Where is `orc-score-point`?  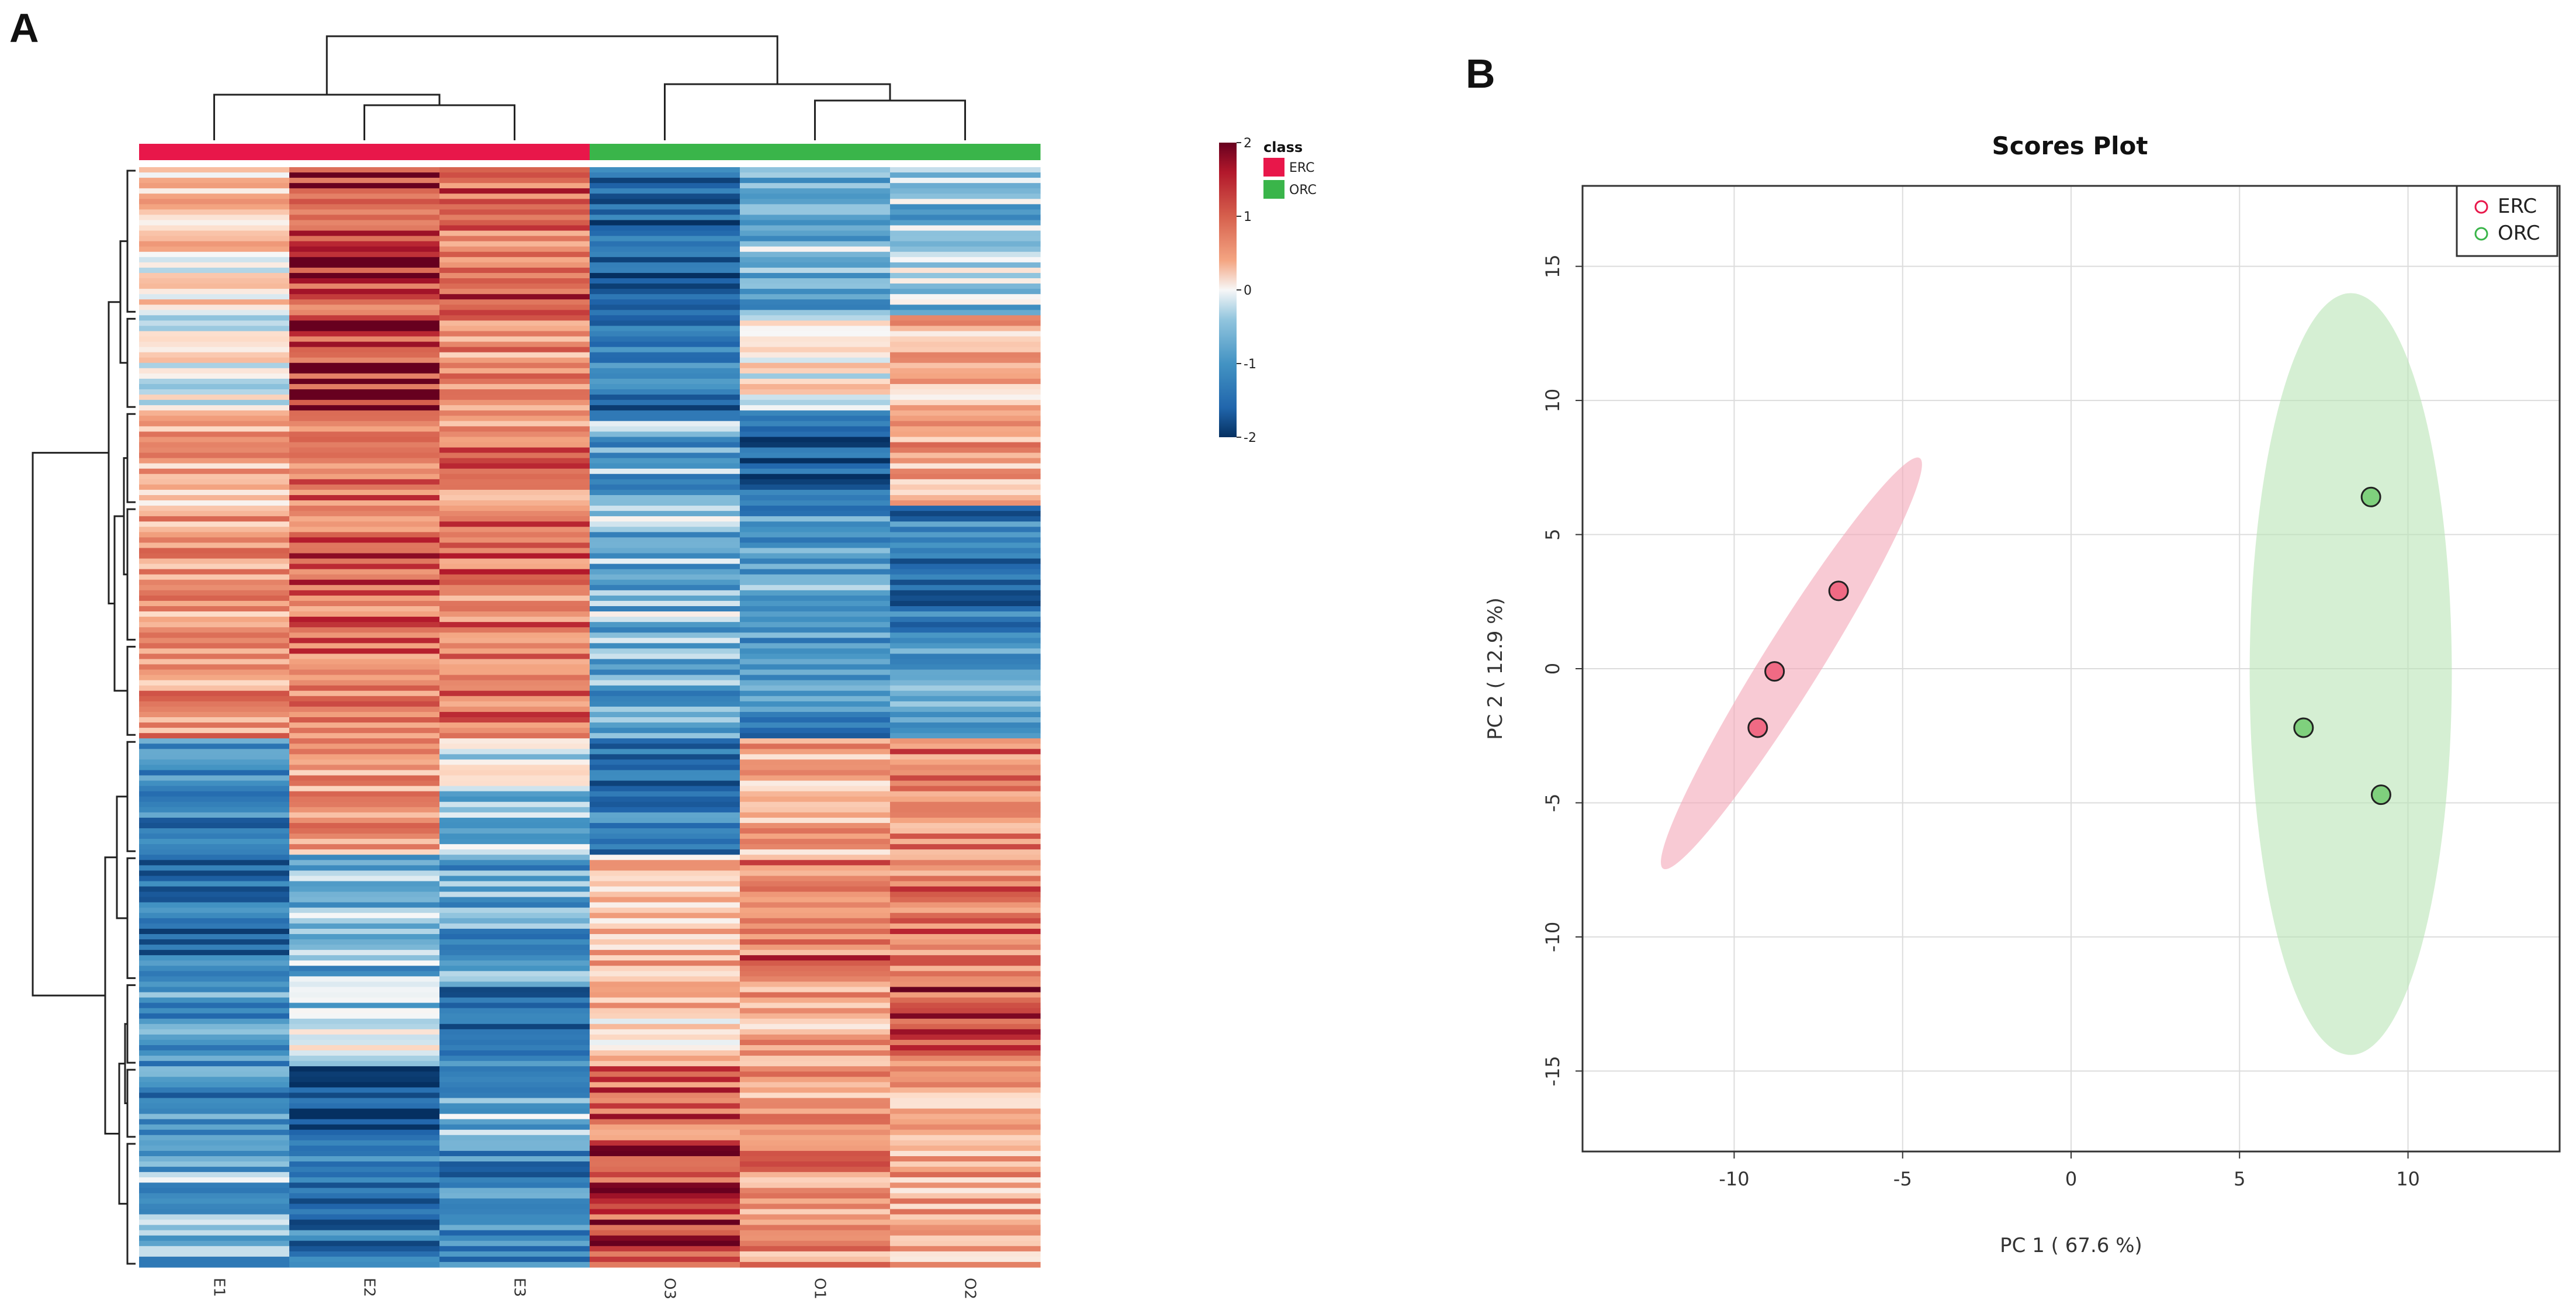
orc-score-point is located at coordinates (2303, 727).